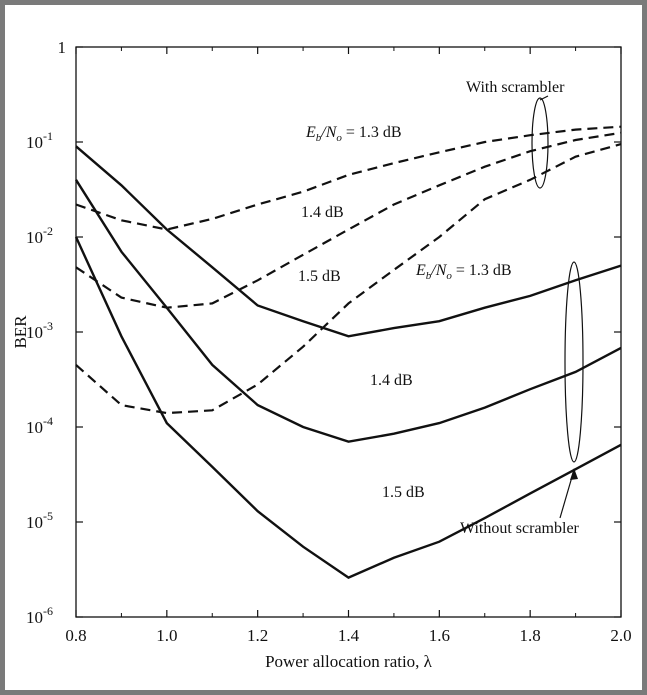  Describe the element at coordinates (403, 492) in the screenshot. I see `without-15-label: 1.5 dB` at that location.